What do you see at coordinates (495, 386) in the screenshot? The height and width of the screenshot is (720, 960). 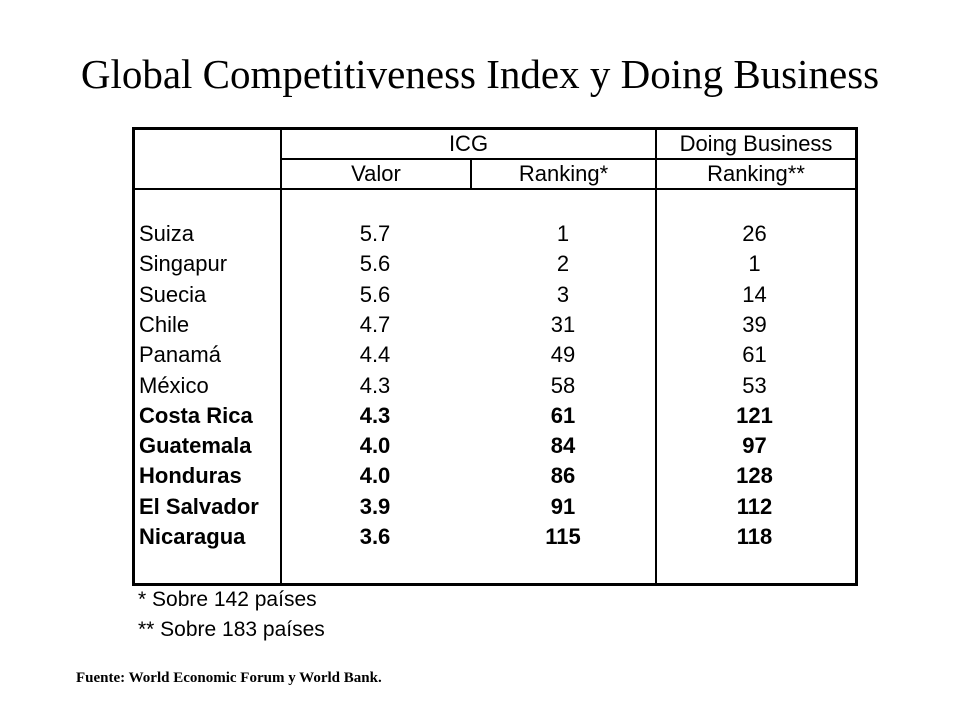 I see `table-row: México 4.3 58 53` at bounding box center [495, 386].